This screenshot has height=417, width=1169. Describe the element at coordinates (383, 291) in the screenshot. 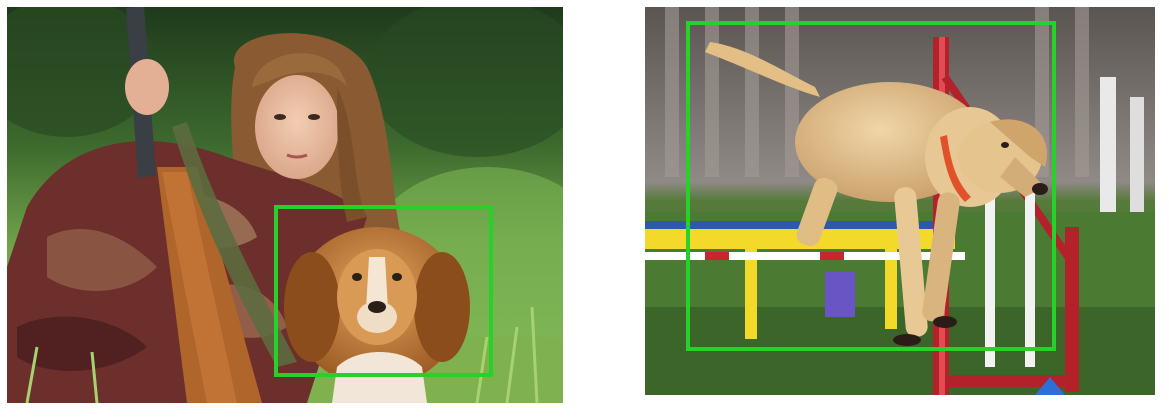

I see `bounding-box-dog` at that location.